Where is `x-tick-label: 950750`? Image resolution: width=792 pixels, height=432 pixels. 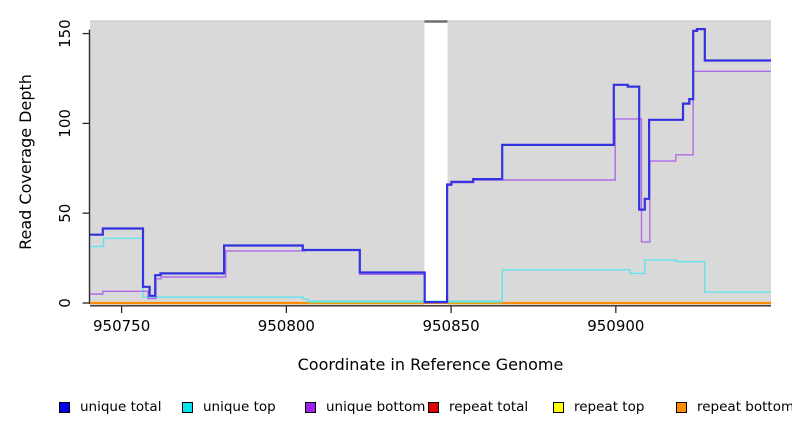
x-tick-label: 950750 is located at coordinates (121, 326).